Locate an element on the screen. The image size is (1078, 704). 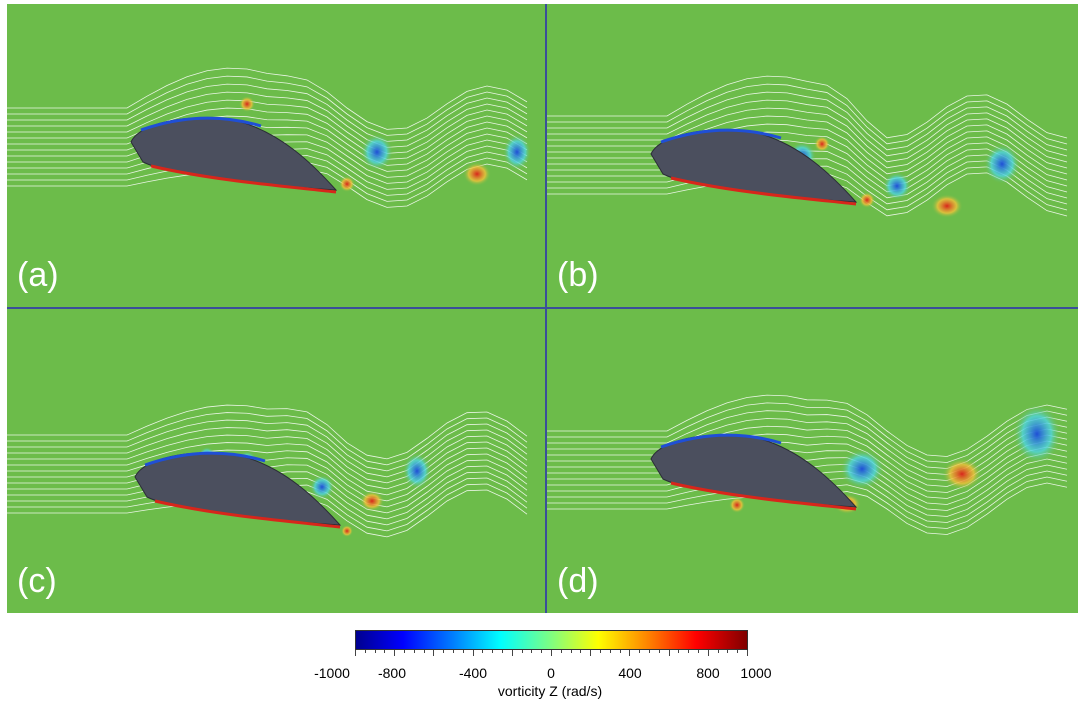
flow-field-b is located at coordinates (807, 146).